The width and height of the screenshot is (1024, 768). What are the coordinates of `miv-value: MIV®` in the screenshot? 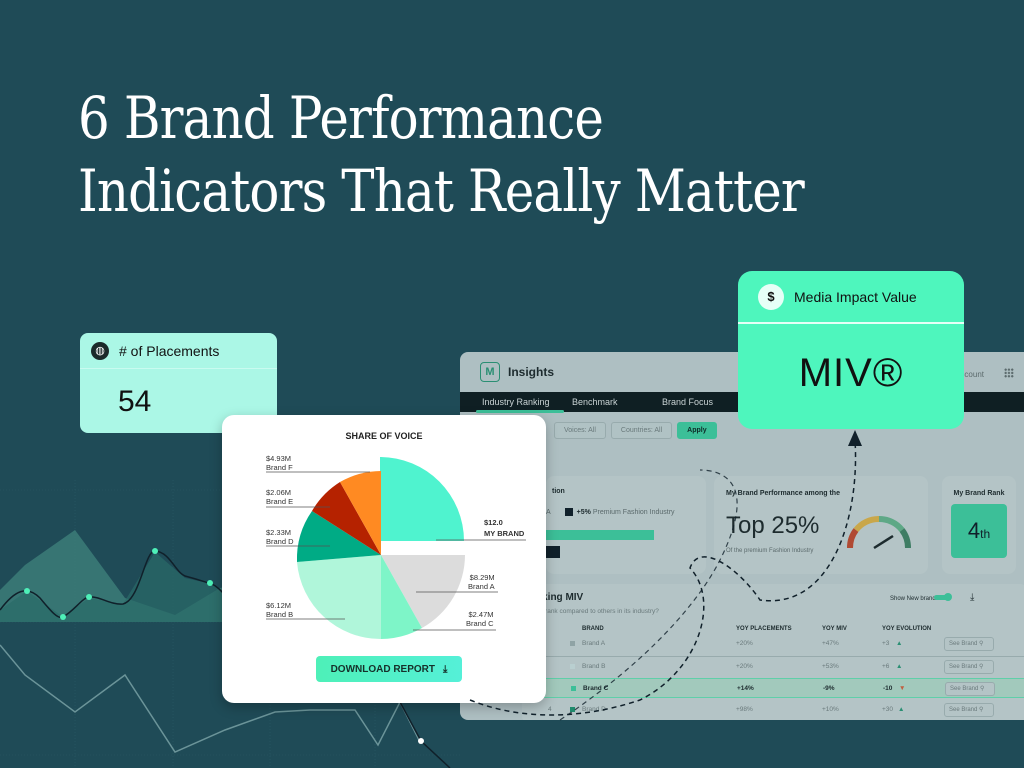 It's located at (851, 373).